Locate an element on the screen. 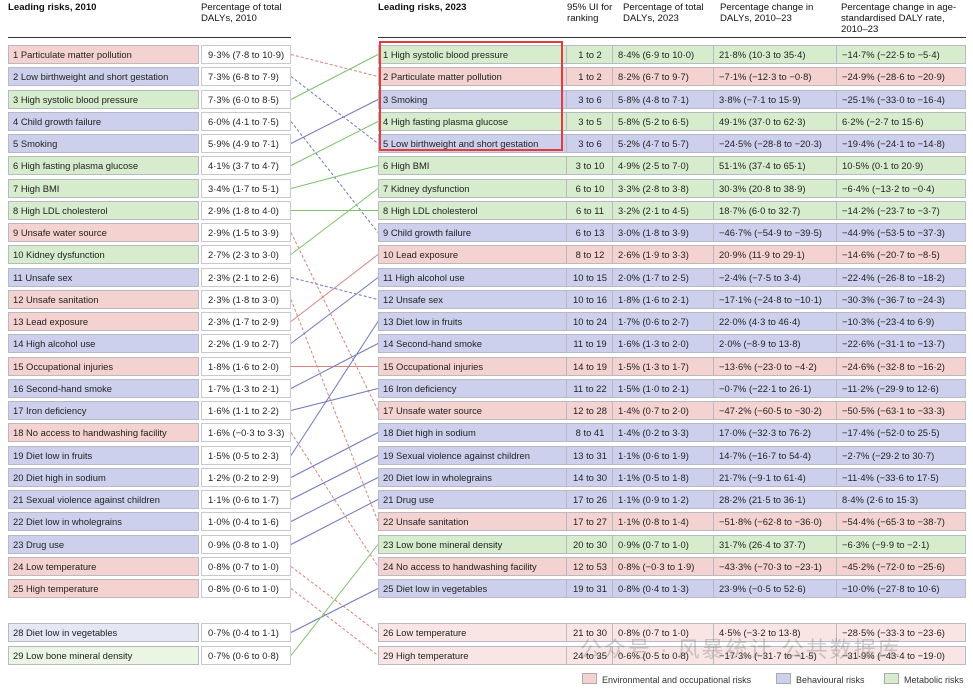 Image resolution: width=973 pixels, height=691 pixels. legend-env-label: Environmental and occupational risks is located at coordinates (677, 680).